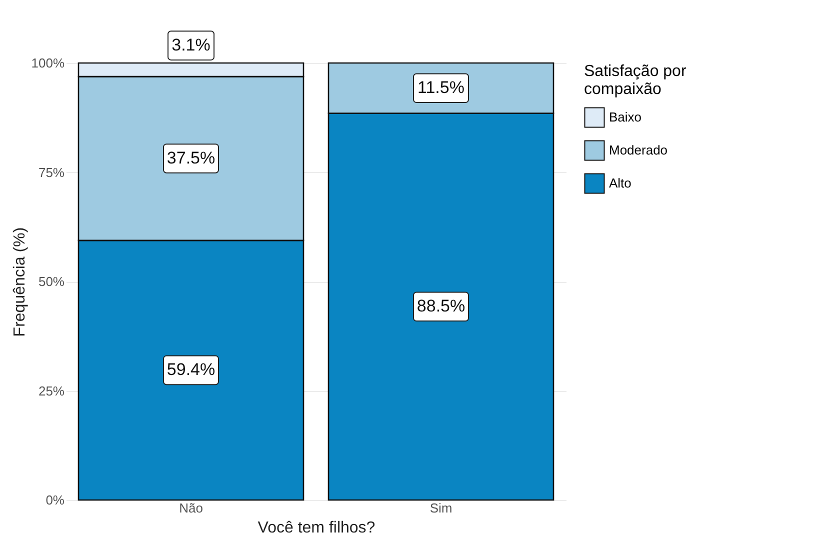  I want to click on x-axis-title: Você tem filhos?, so click(317, 528).